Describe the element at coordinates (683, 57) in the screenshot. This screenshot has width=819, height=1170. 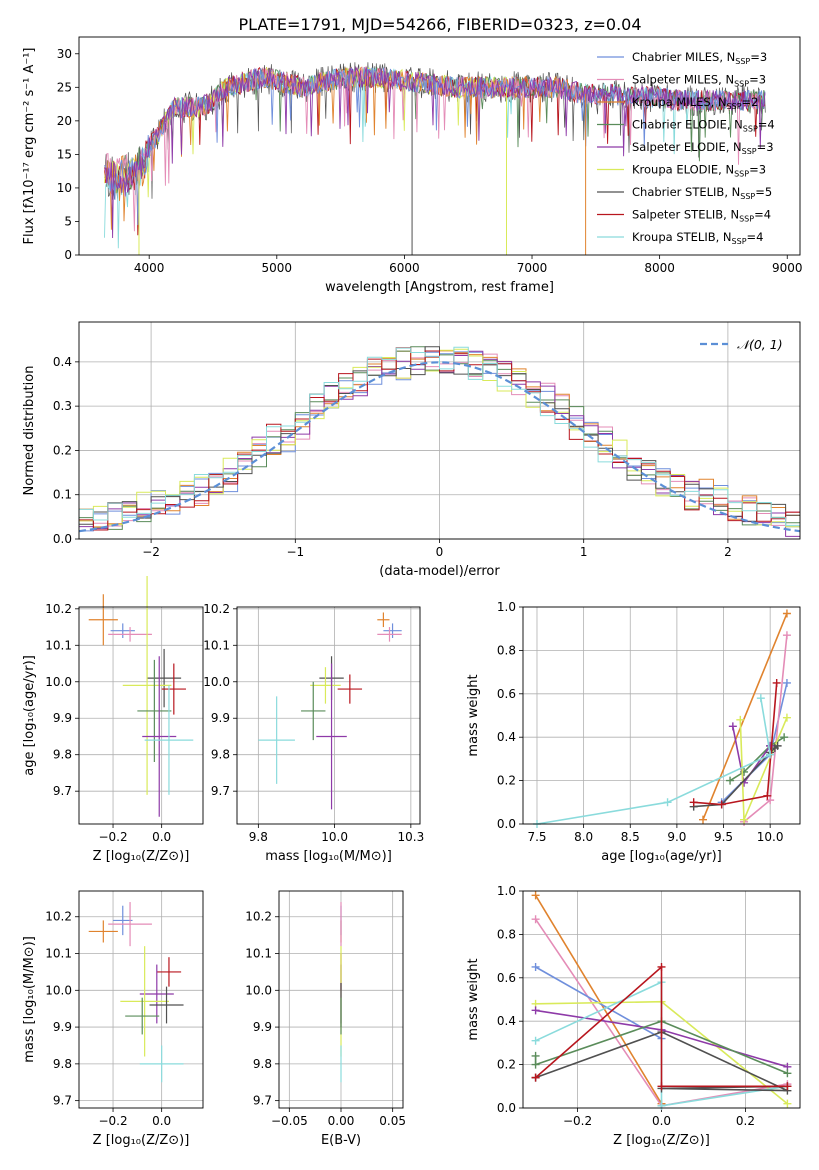
I see `legend-name: Chabrier MILES, N` at that location.